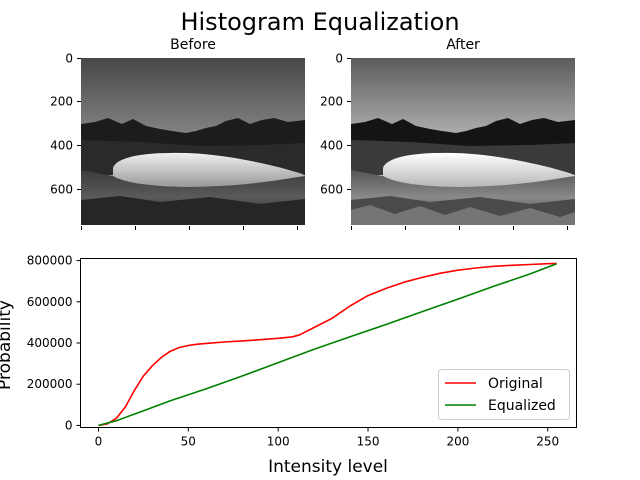 The width and height of the screenshot is (640, 480). What do you see at coordinates (99, 442) in the screenshot?
I see `x-tick-label: 0` at bounding box center [99, 442].